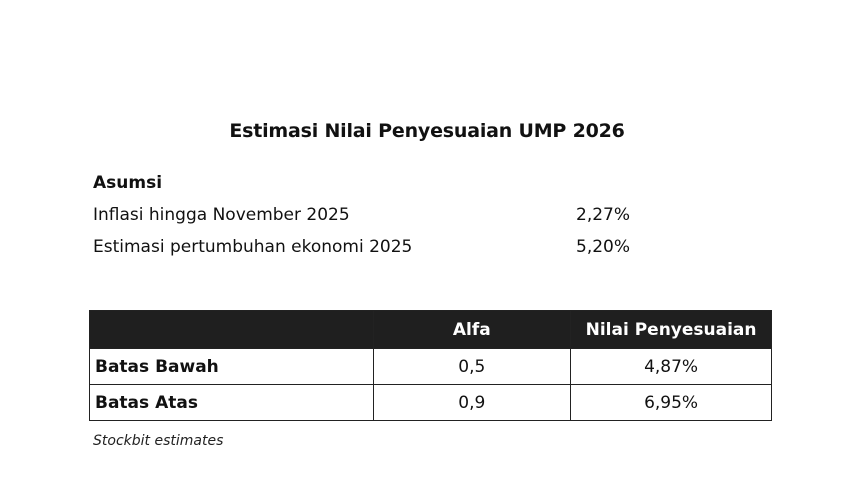 The height and width of the screenshot is (499, 854). Describe the element at coordinates (231, 402) in the screenshot. I see `row-label: Batas Atas` at that location.